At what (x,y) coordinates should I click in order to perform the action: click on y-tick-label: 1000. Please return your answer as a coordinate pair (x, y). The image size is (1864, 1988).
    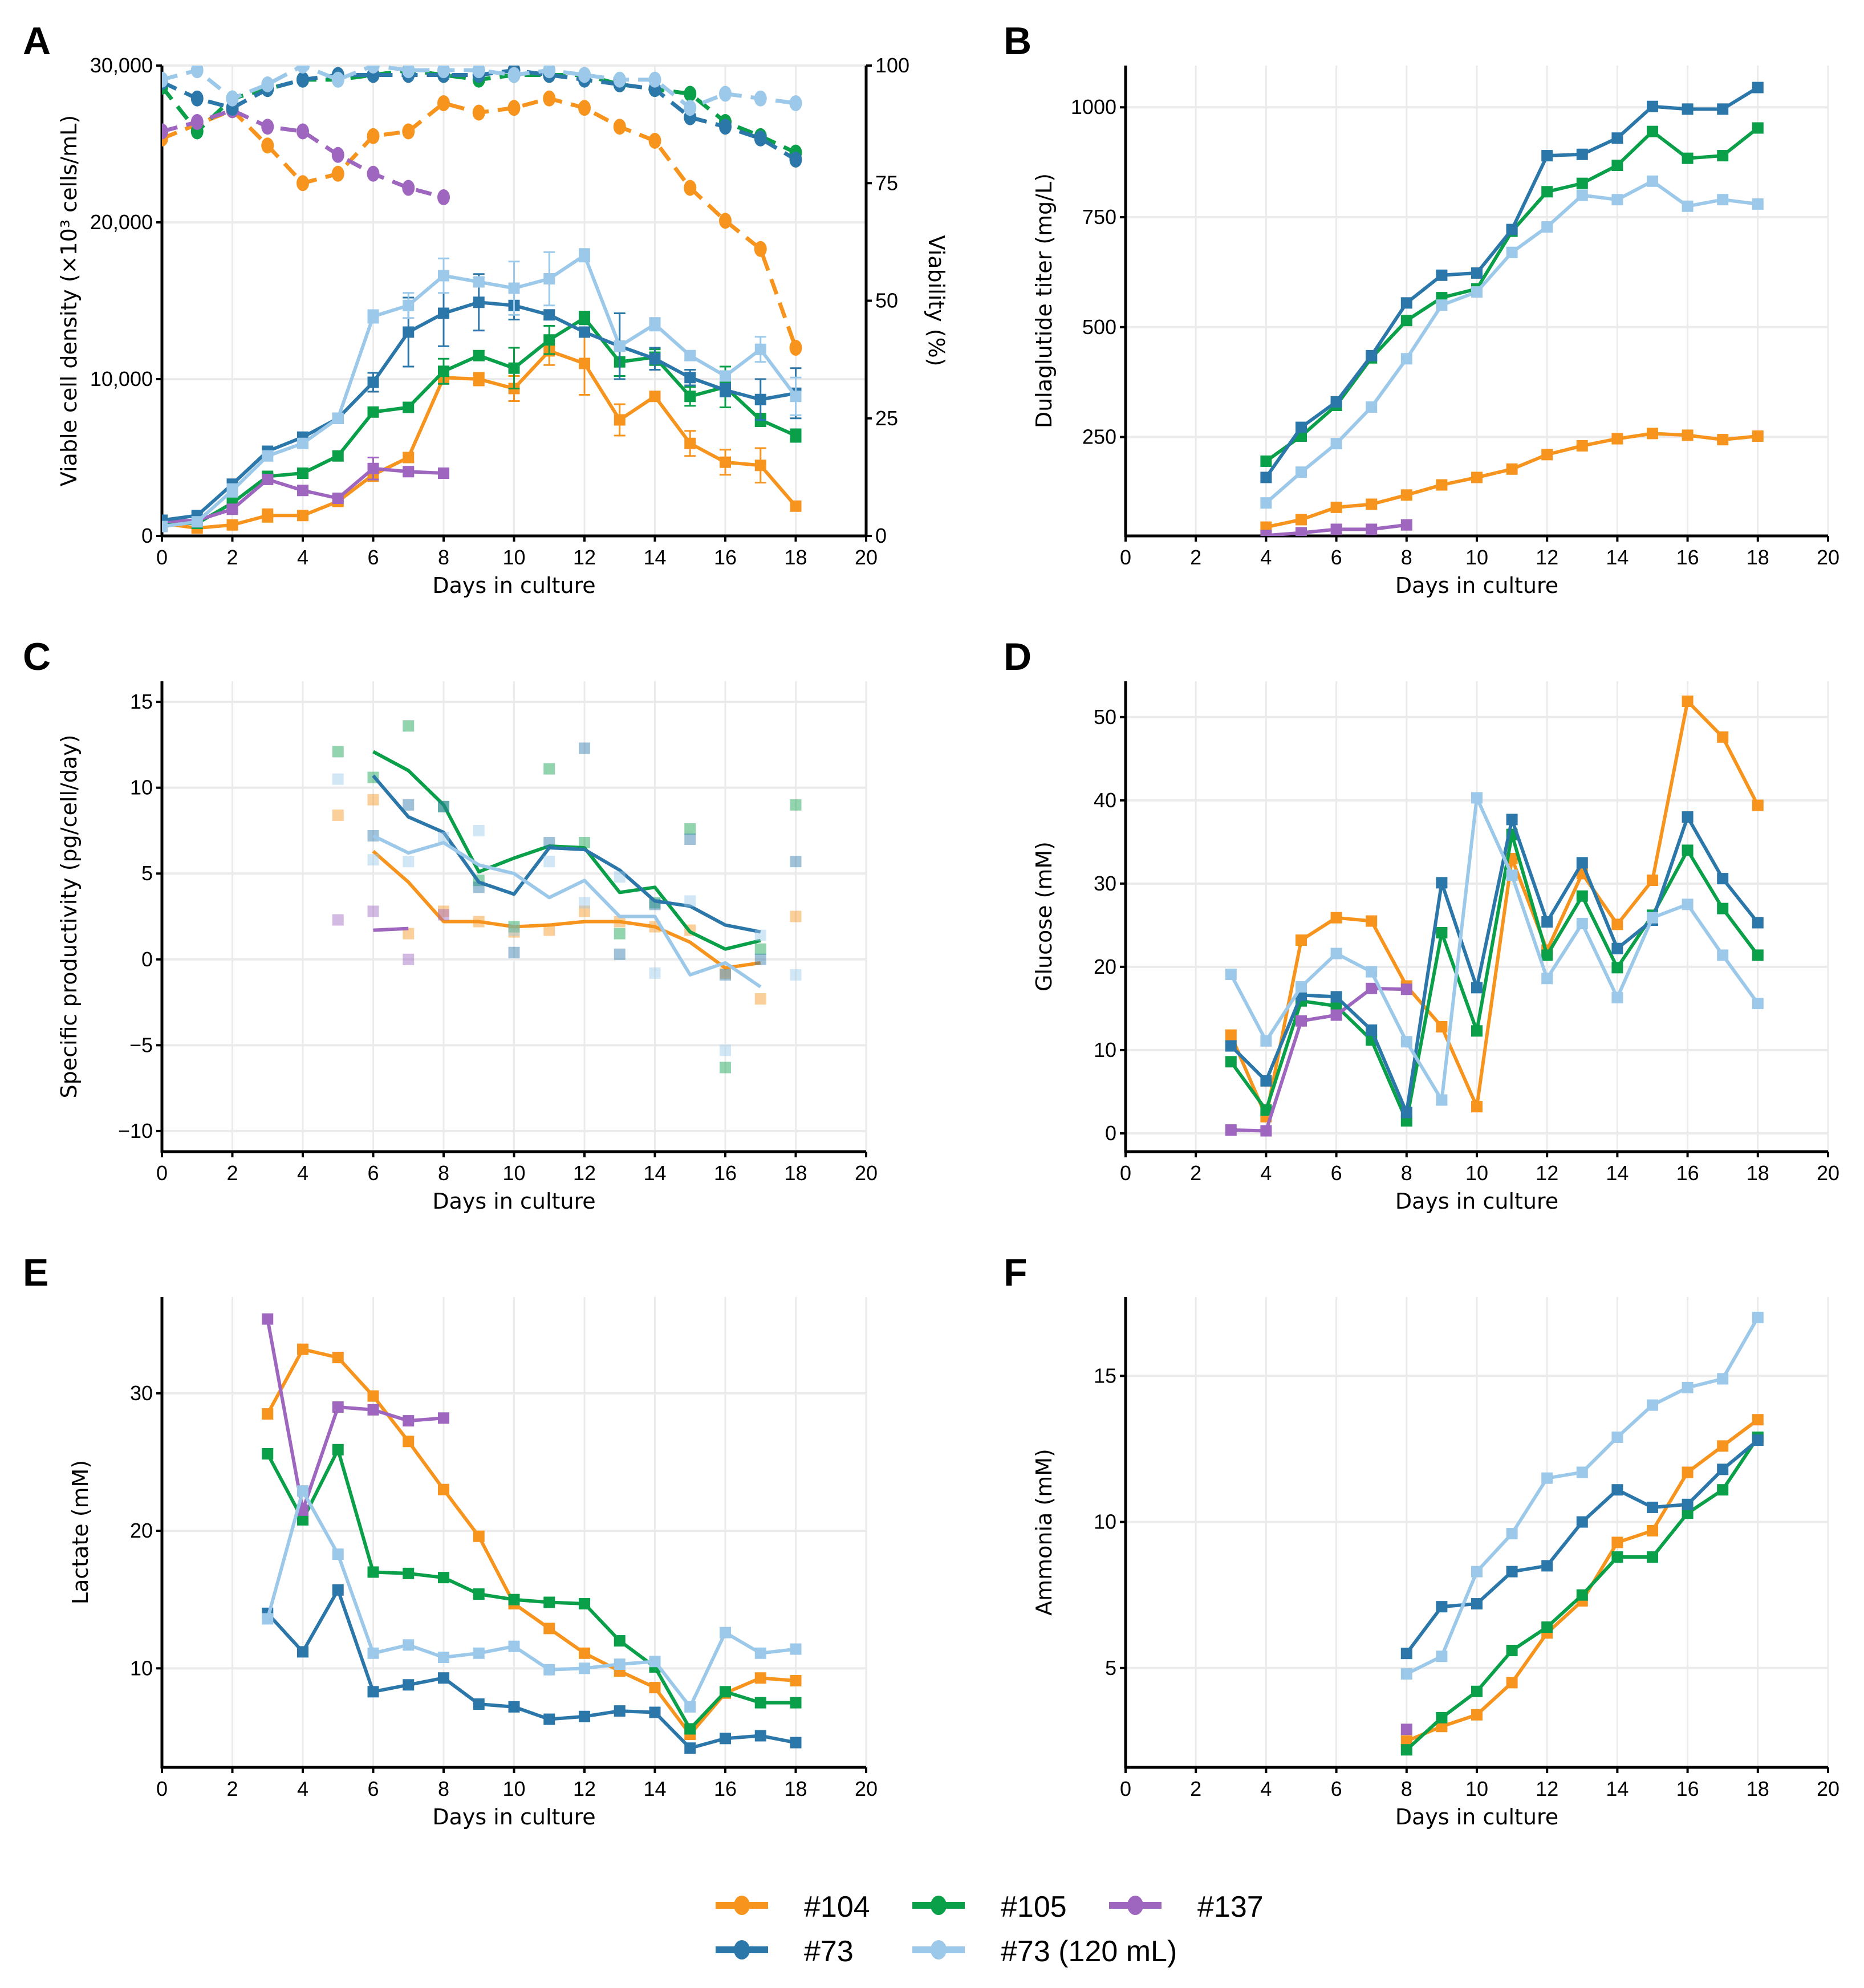
    Looking at the image, I should click on (1093, 107).